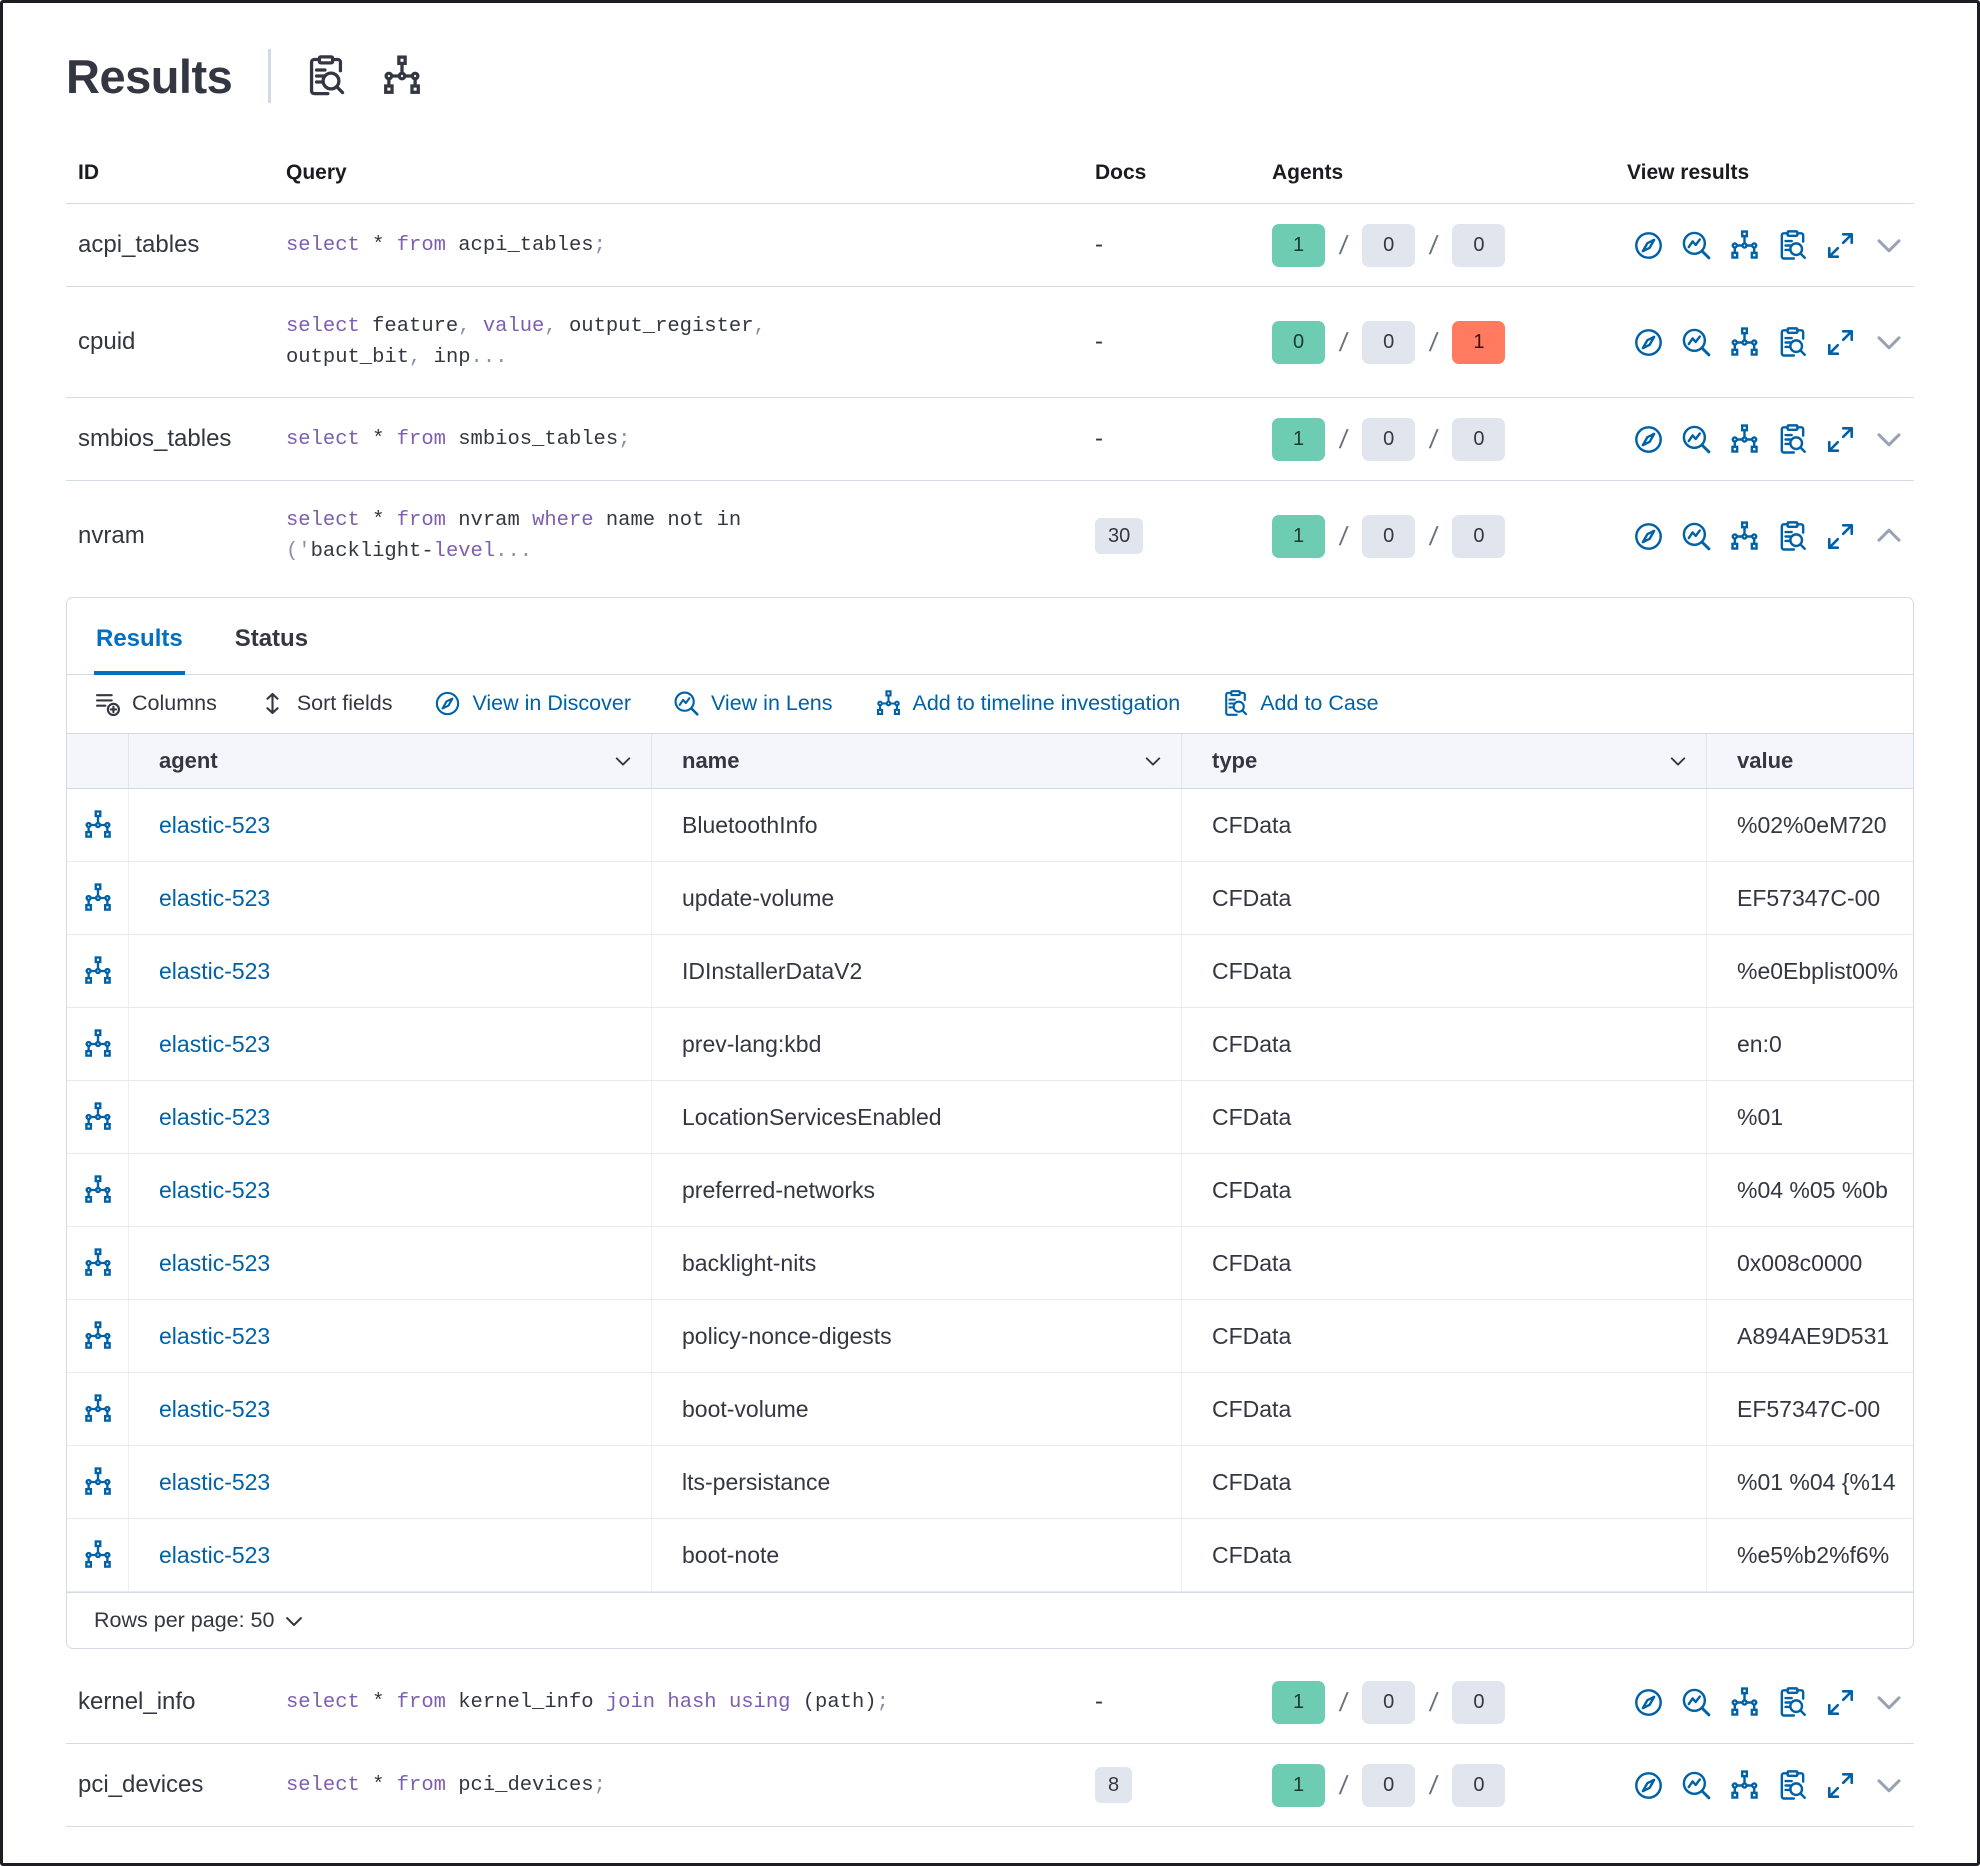  Describe the element at coordinates (111, 535) in the screenshot. I see `query-id: nvram` at that location.